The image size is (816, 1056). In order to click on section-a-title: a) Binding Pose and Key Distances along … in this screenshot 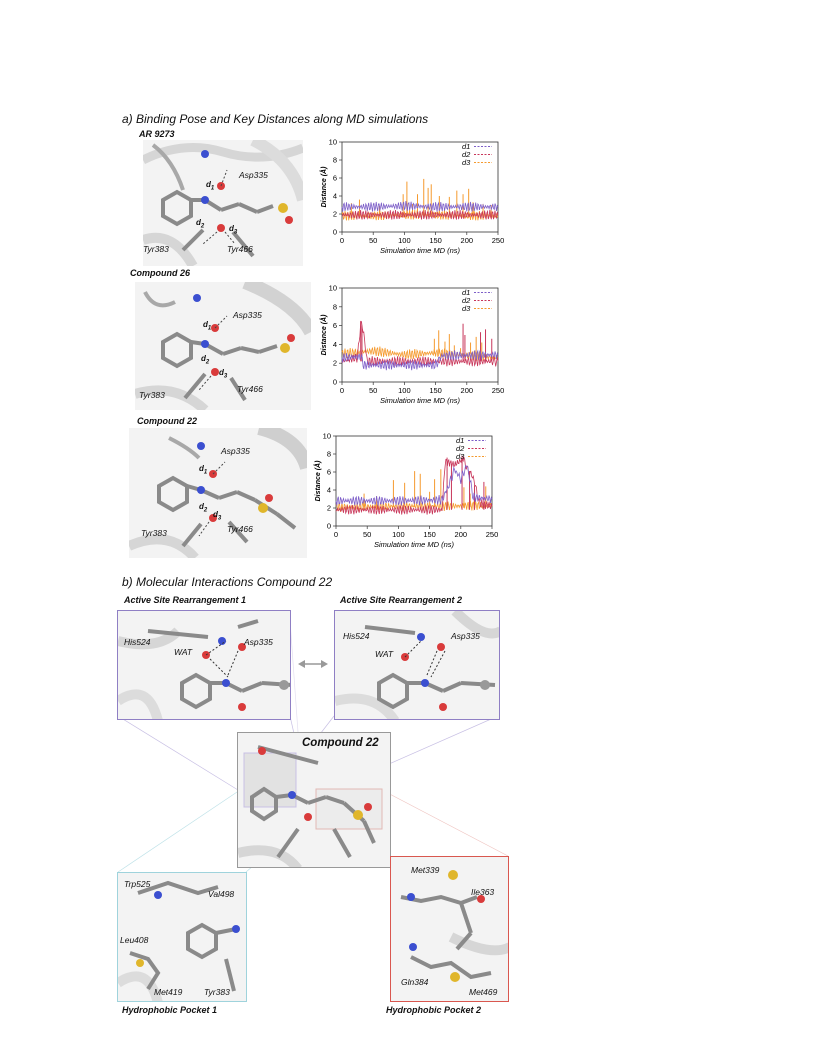, I will do `click(275, 119)`.